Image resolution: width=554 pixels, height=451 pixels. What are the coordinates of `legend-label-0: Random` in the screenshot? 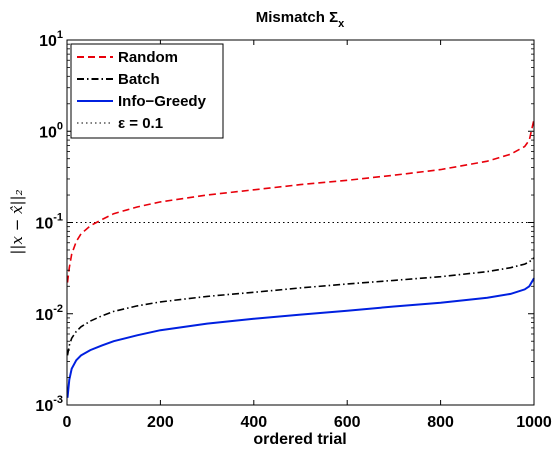 It's located at (148, 57).